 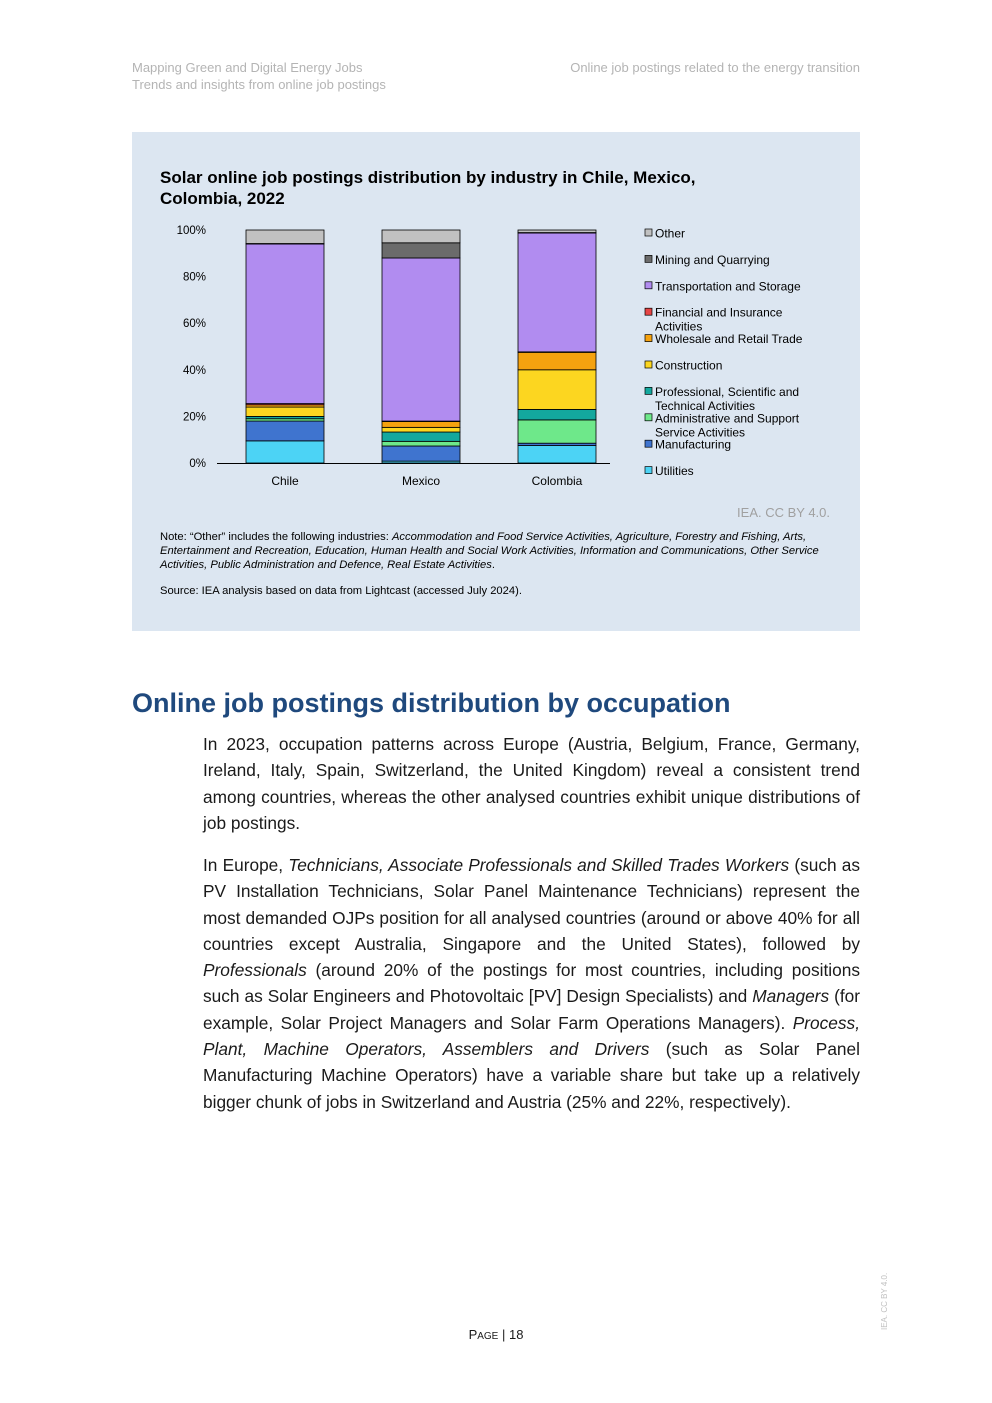 What do you see at coordinates (712, 260) in the screenshot?
I see `legend-label: Mining and Quarrying` at bounding box center [712, 260].